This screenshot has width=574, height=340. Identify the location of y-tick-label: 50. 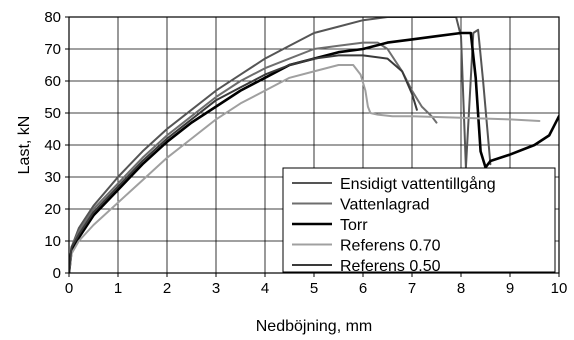
(52, 113).